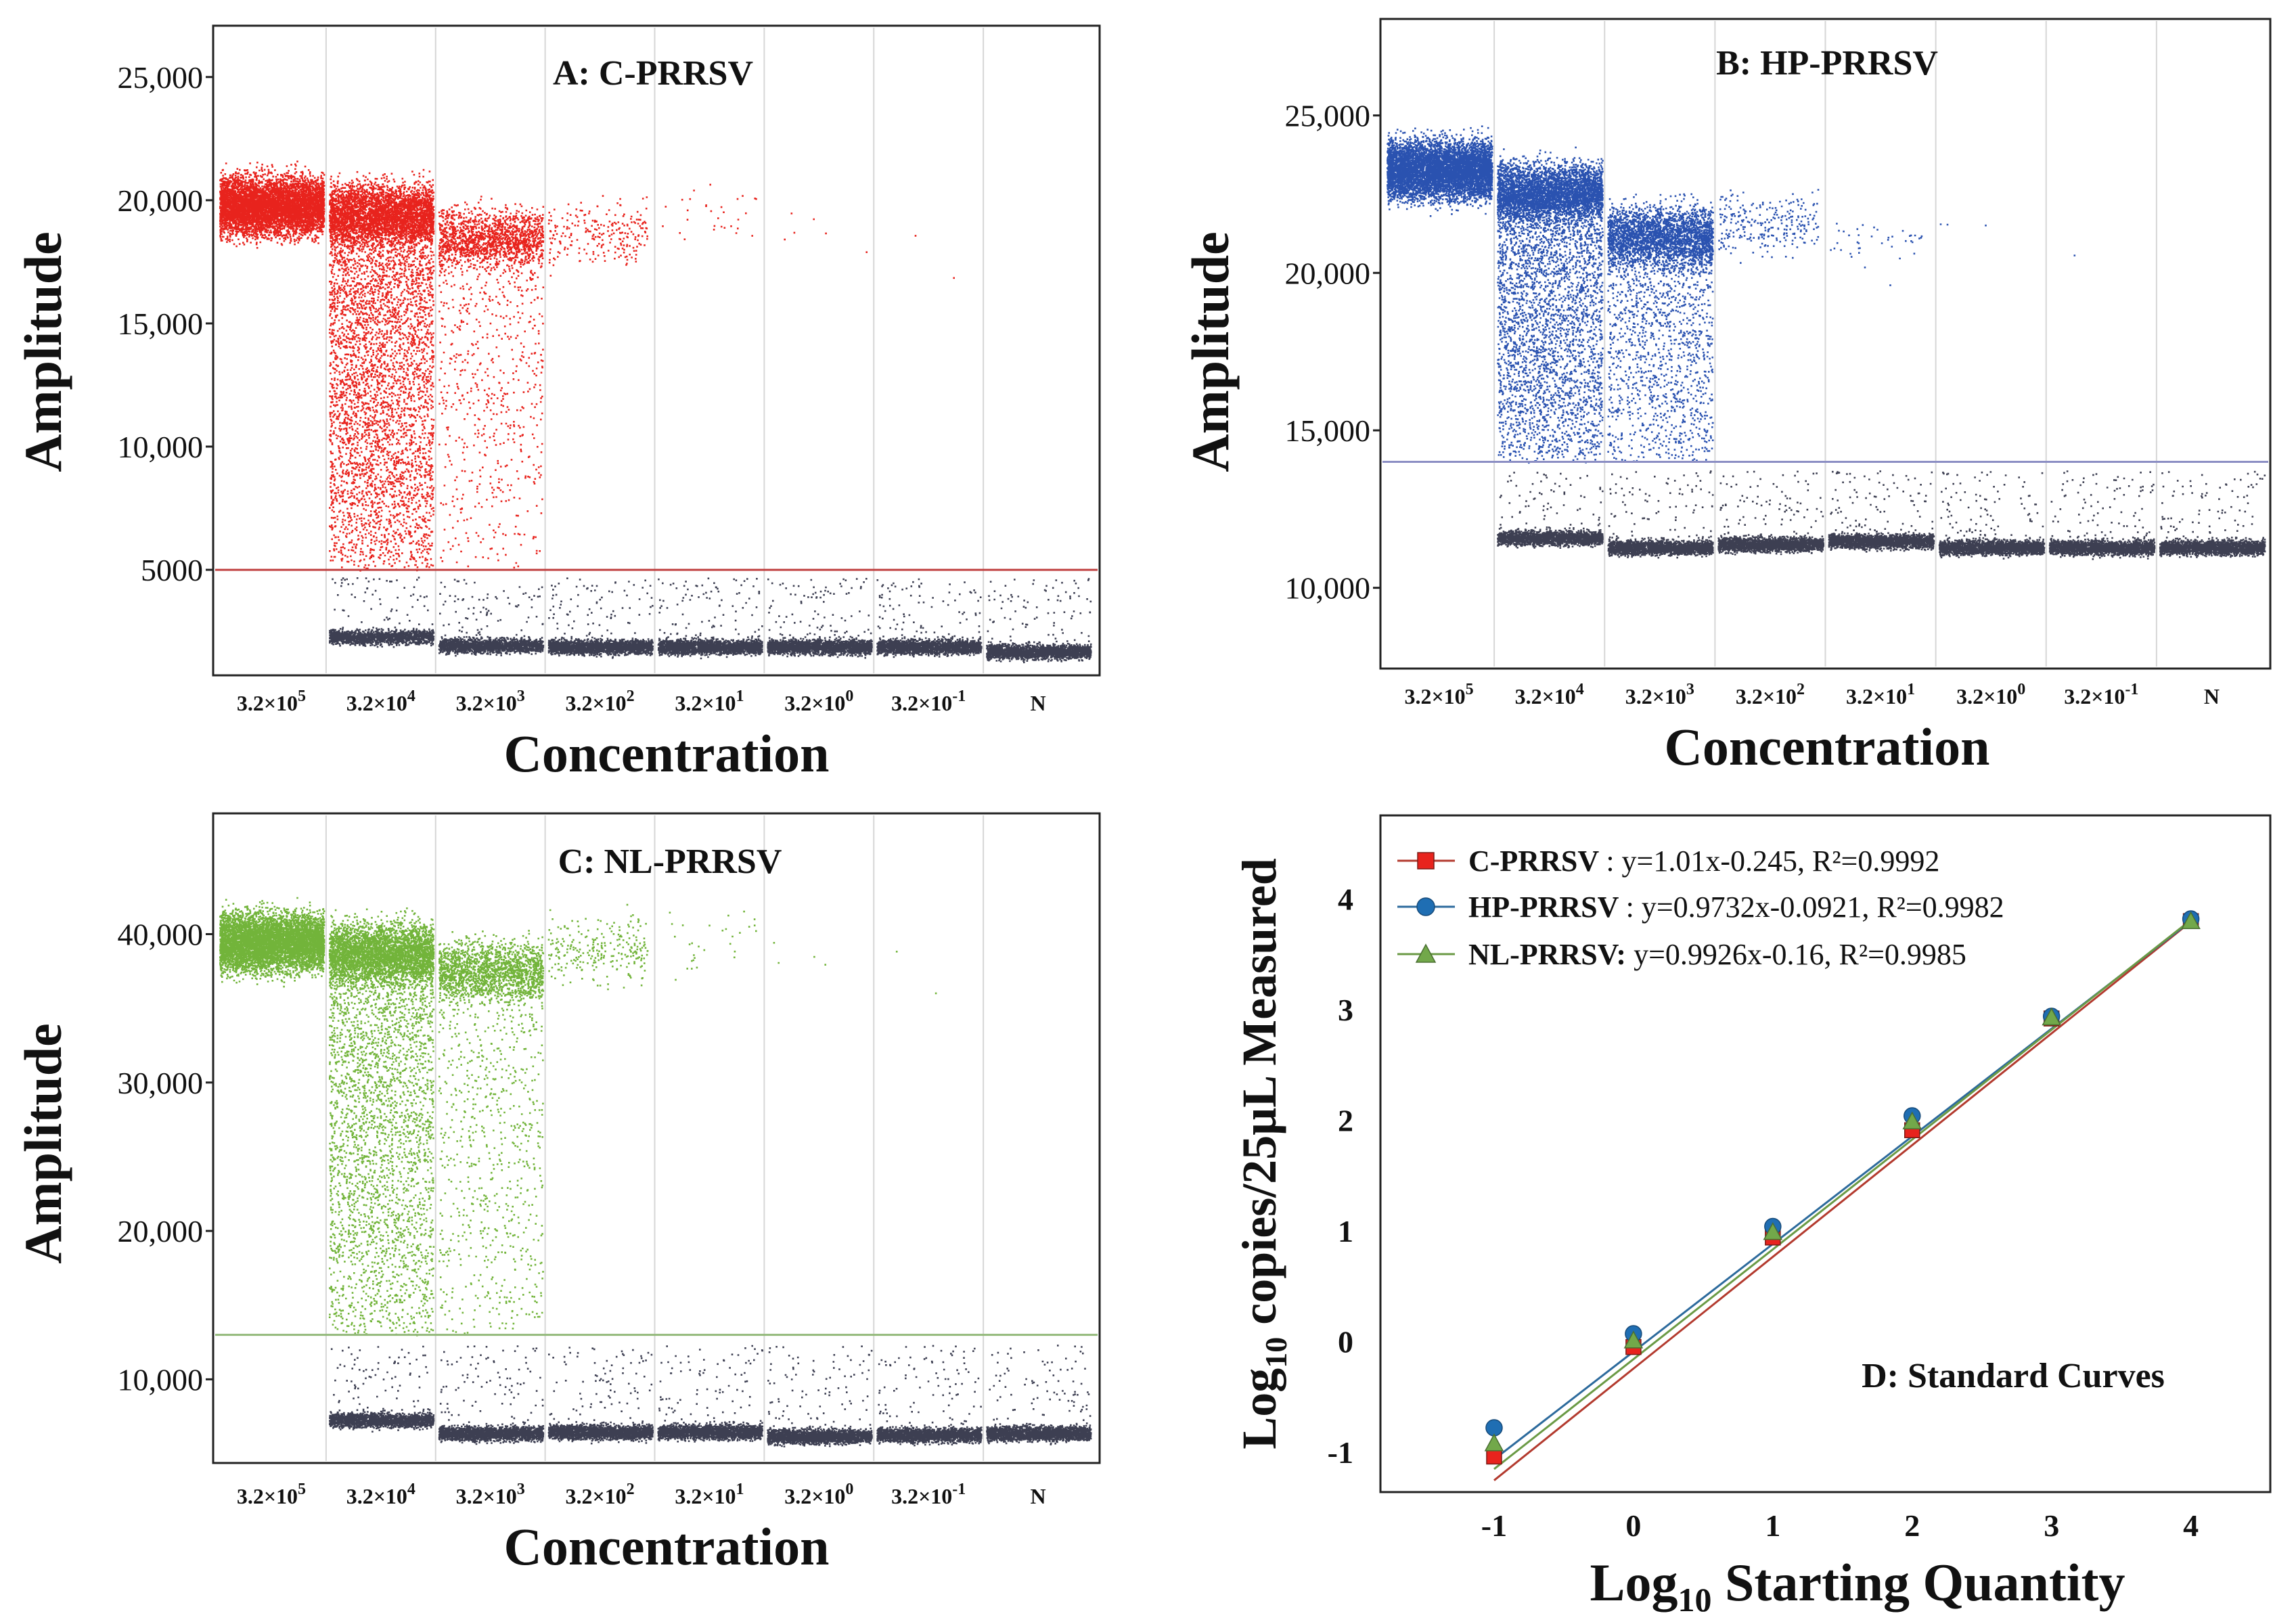  I want to click on panel-d-y-label-base: Log, so click(1259, 1408).